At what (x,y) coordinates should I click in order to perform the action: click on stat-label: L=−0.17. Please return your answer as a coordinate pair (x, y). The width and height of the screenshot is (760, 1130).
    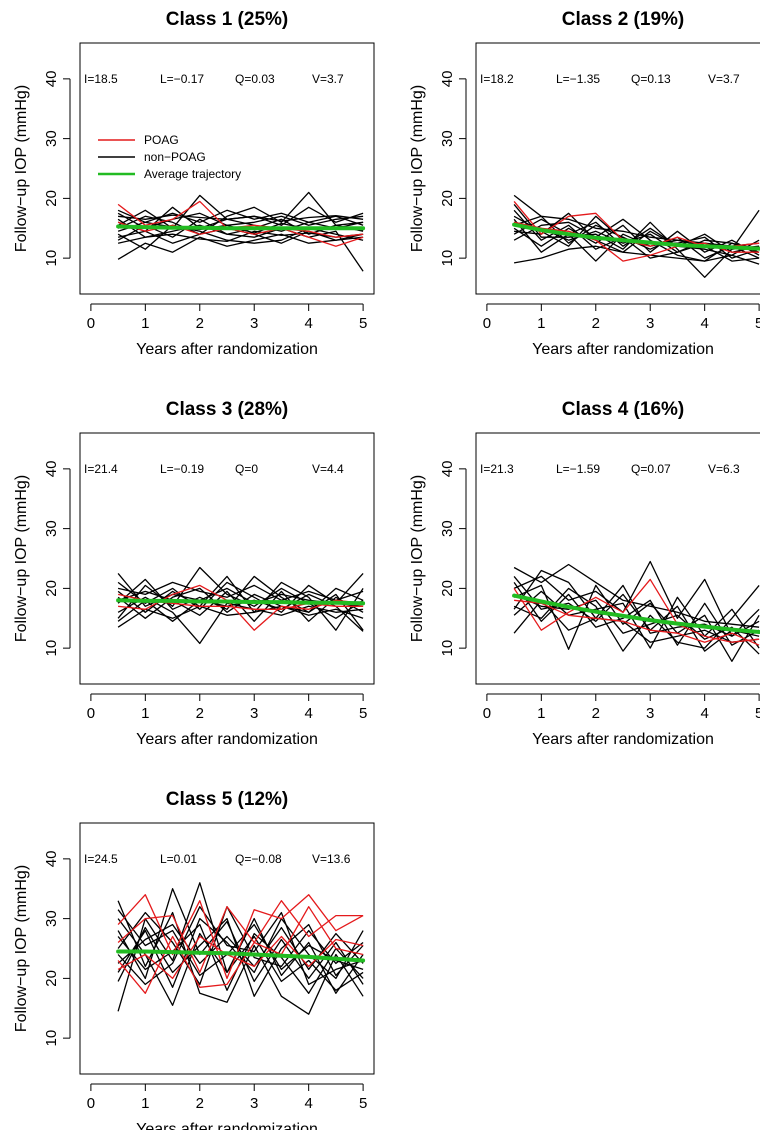
    Looking at the image, I should click on (182, 79).